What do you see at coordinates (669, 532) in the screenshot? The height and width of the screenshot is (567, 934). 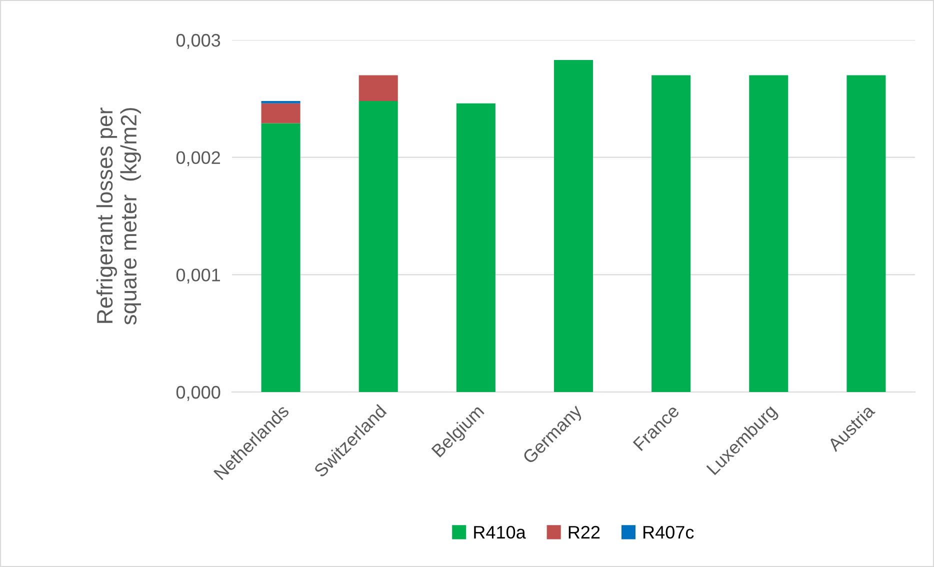 I see `legend-label: R407c` at bounding box center [669, 532].